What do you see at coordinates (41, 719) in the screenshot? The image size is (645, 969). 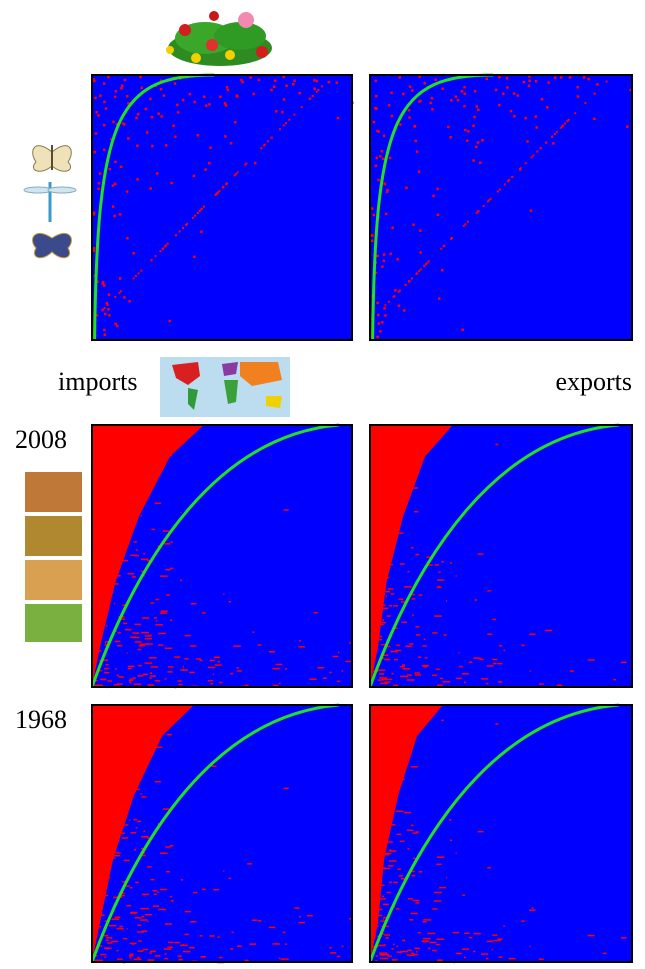 I see `row-year: 1968` at bounding box center [41, 719].